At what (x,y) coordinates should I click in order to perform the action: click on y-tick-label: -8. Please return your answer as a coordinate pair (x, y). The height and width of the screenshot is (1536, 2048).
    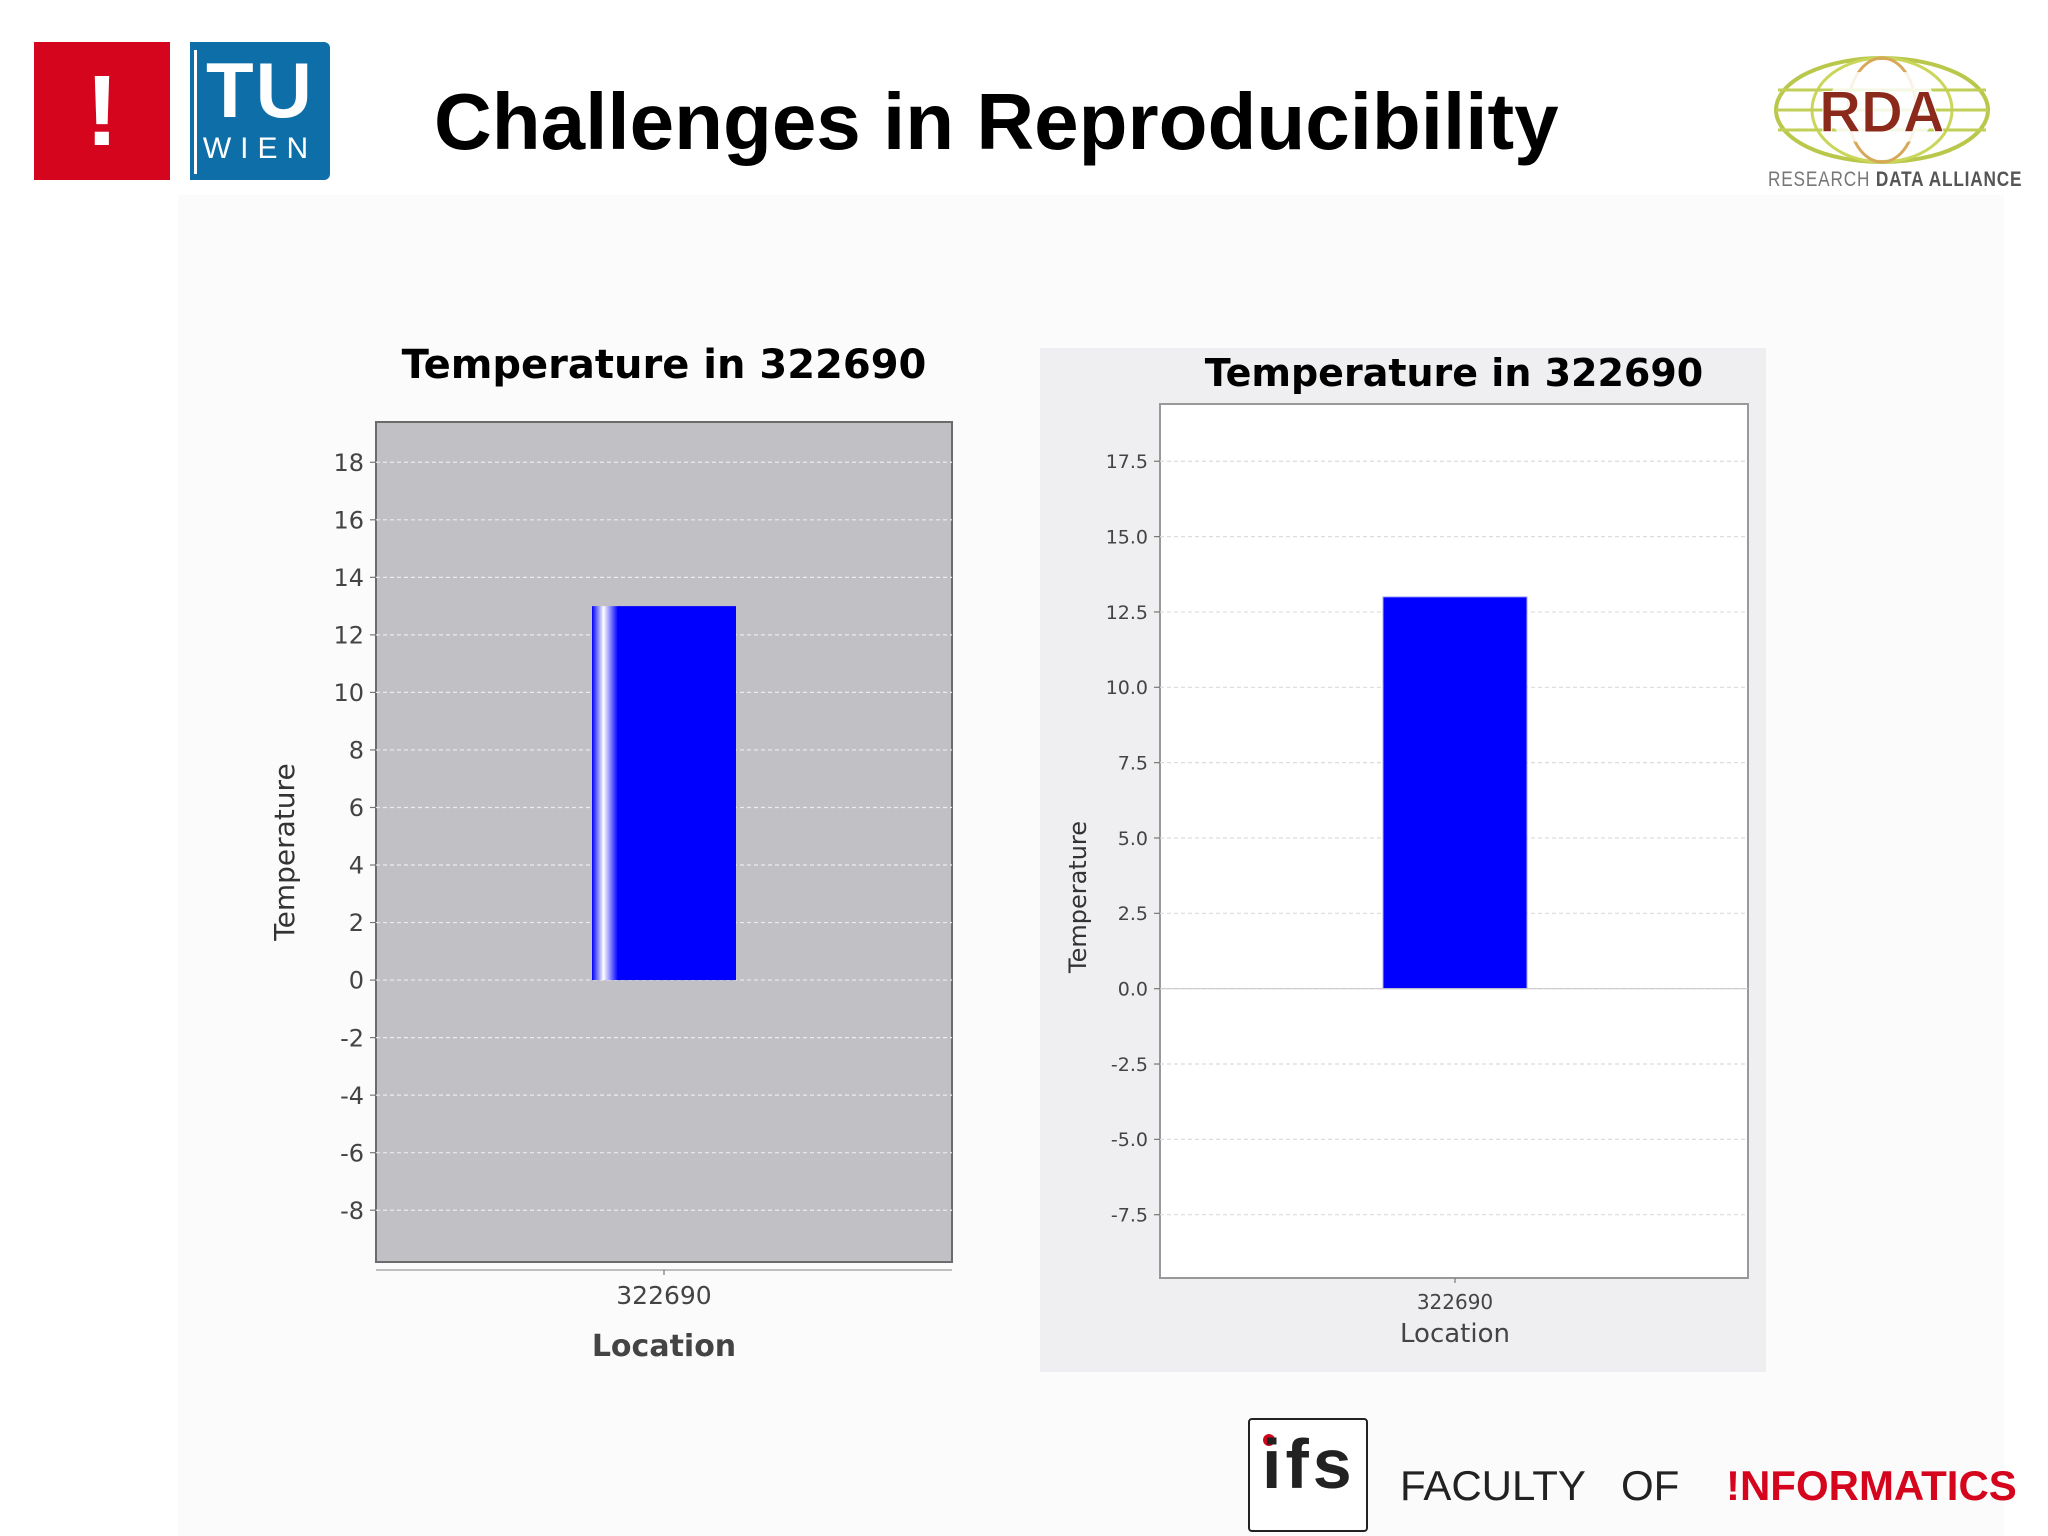
    Looking at the image, I should click on (352, 1211).